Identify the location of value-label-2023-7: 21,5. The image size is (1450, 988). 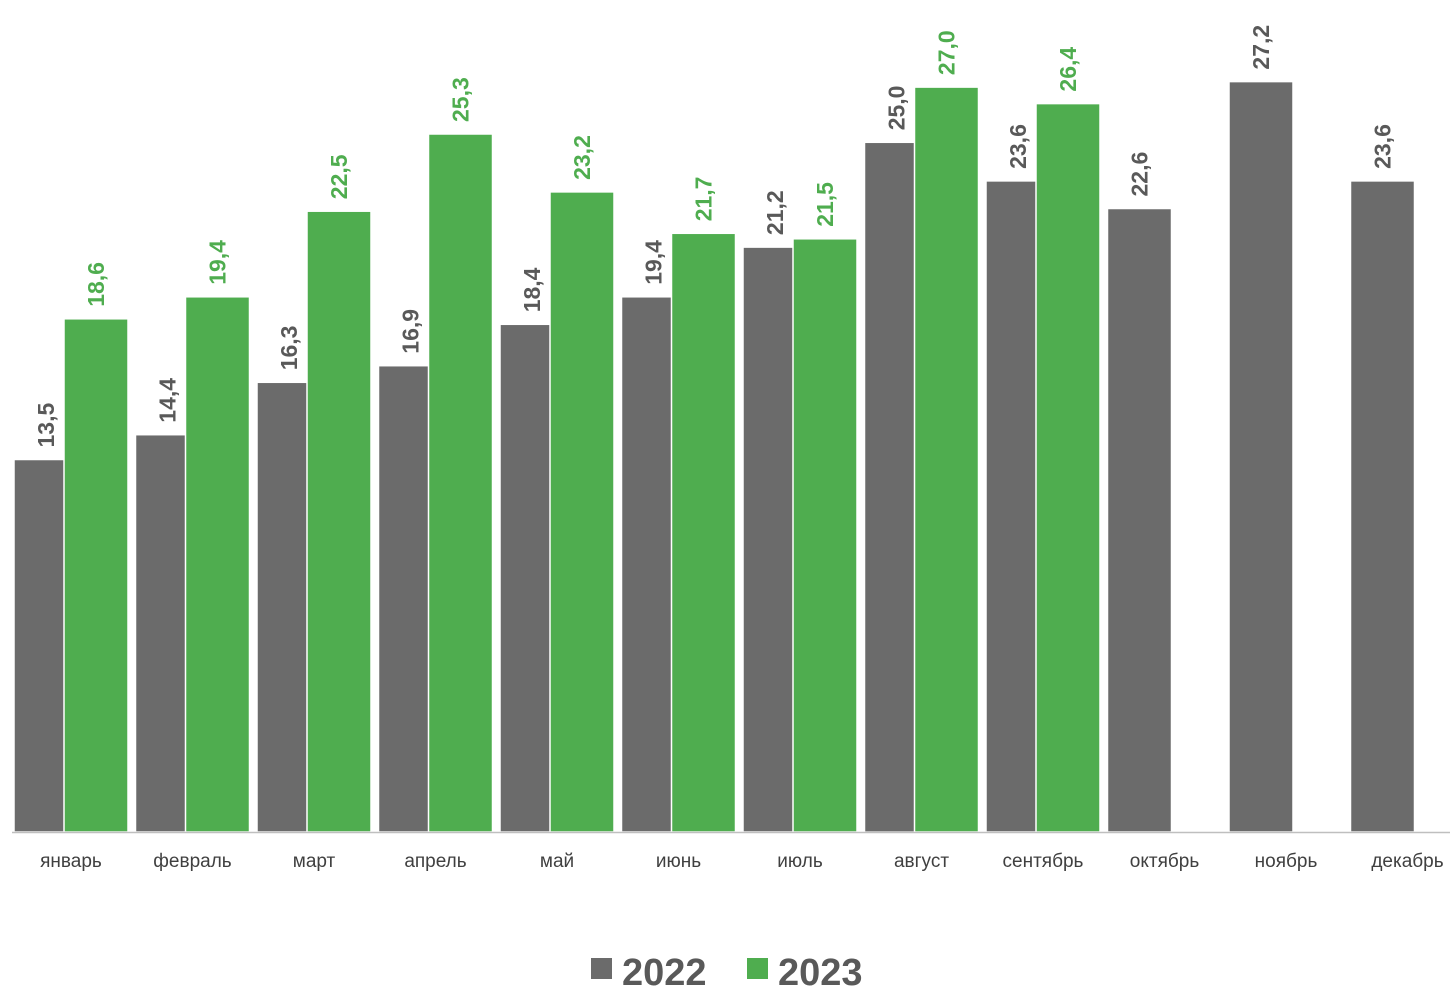
(825, 204).